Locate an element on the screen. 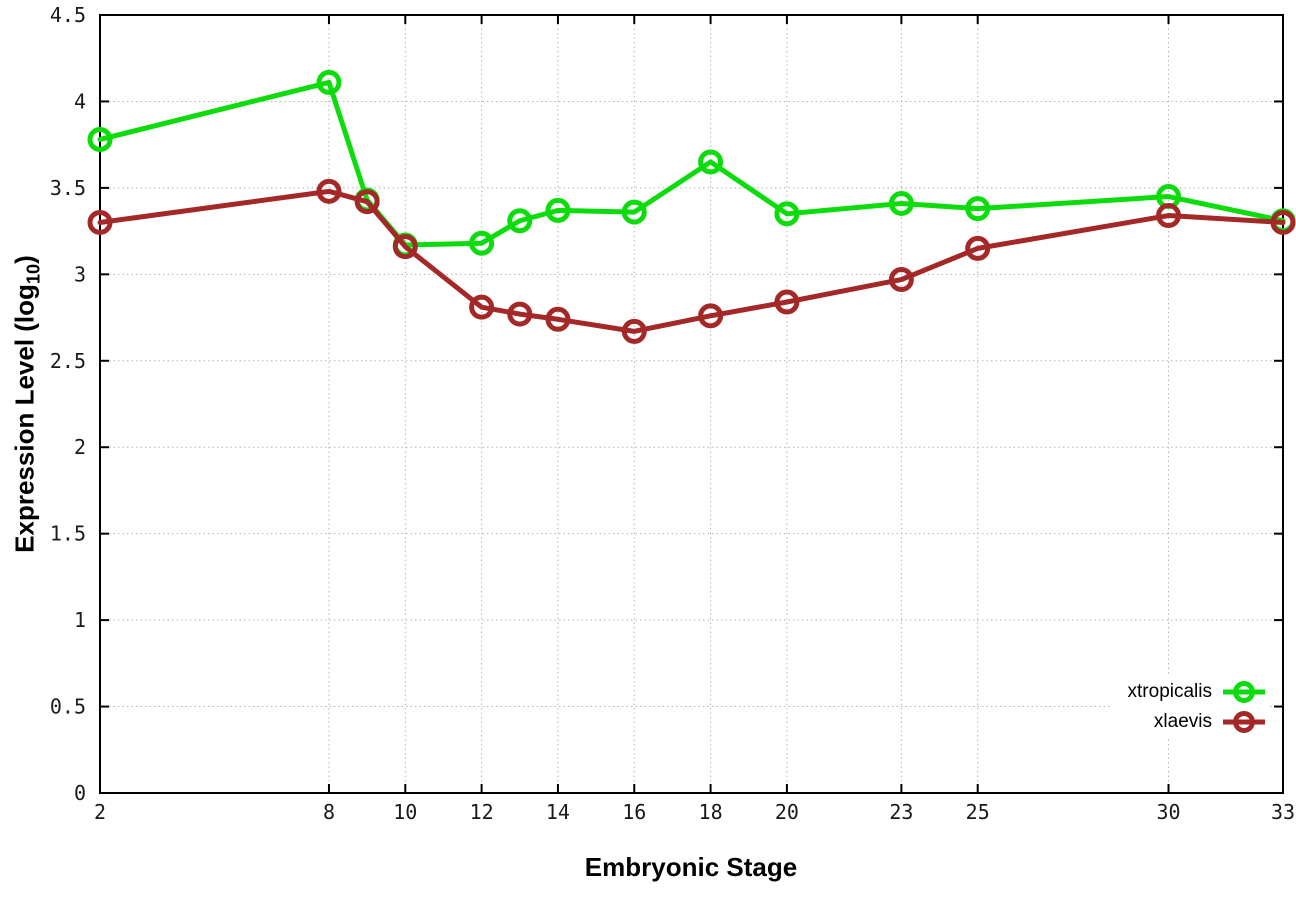 This screenshot has height=907, width=1296. x-tick-label: 33 is located at coordinates (1283, 812).